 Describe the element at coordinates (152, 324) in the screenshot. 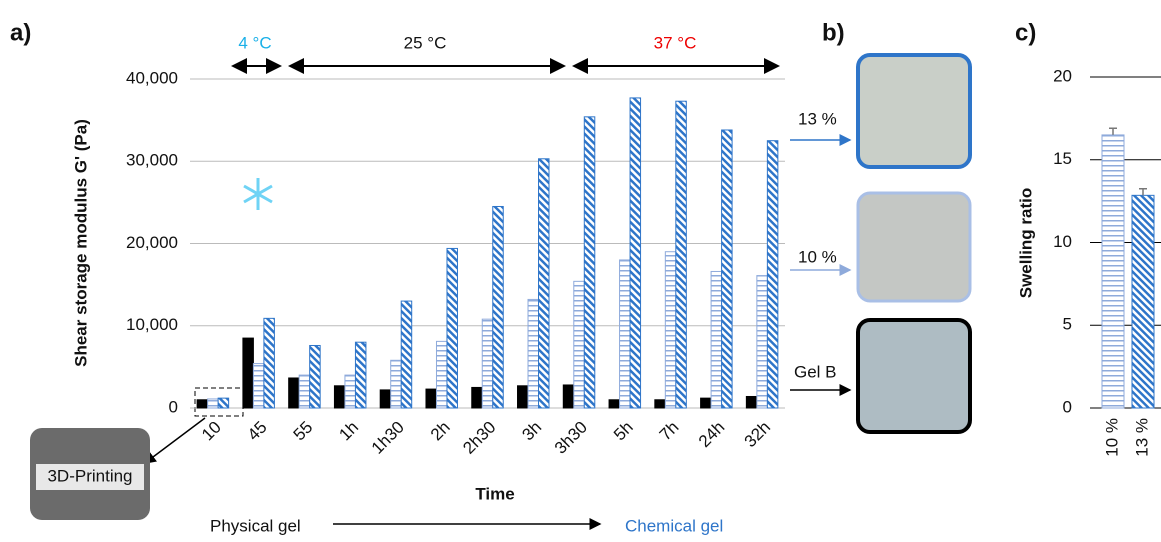

I see `y-tick-label: 10,000` at that location.